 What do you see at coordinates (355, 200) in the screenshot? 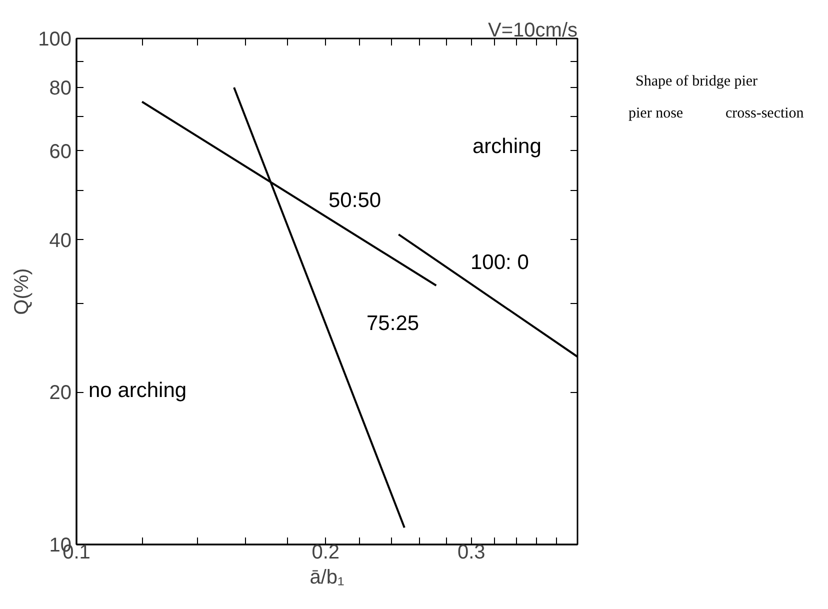
I see `annotation: 50:50` at bounding box center [355, 200].